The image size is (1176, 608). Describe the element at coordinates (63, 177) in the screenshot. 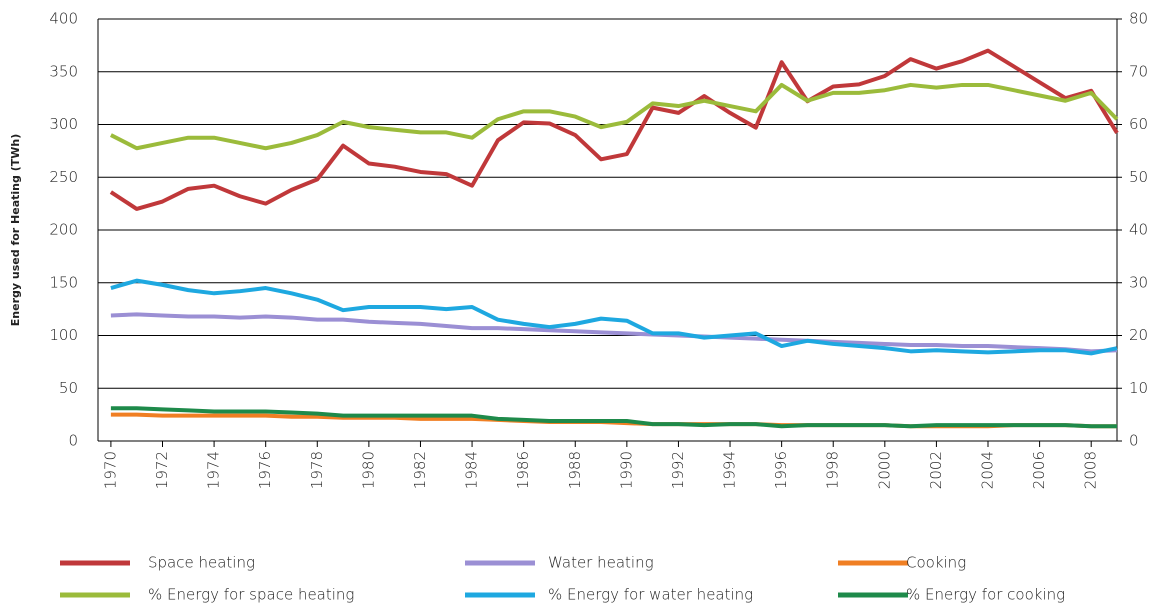

I see `y-tick-label: 250` at that location.